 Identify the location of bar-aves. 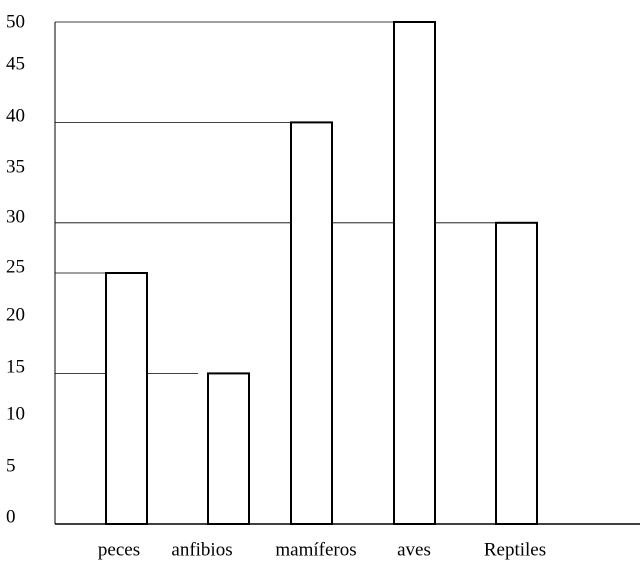
(414, 273).